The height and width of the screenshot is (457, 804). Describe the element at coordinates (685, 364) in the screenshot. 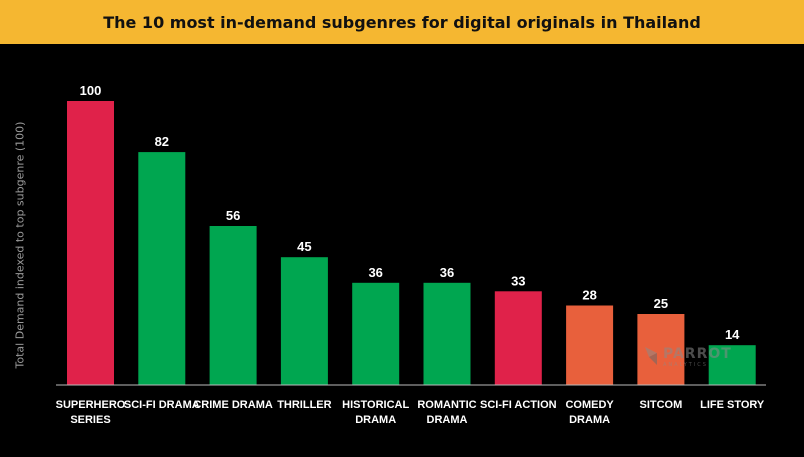

I see `watermark-sub: ANALYTICS` at that location.